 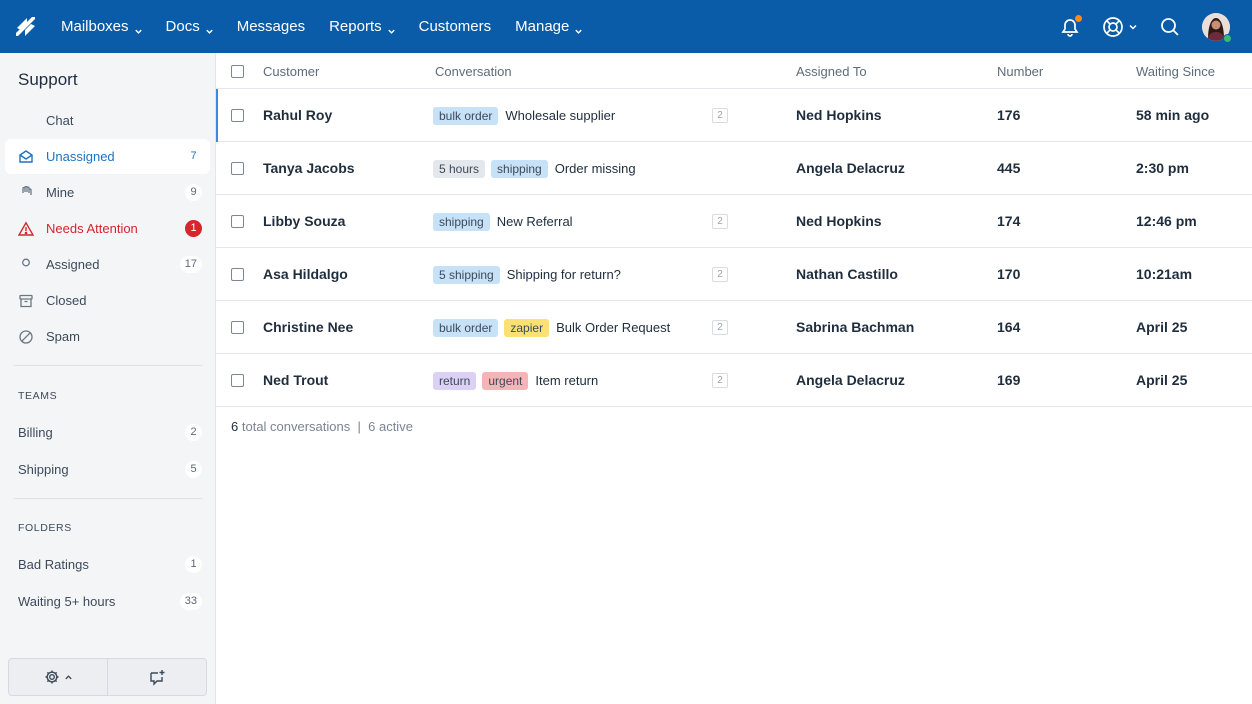 What do you see at coordinates (26, 27) in the screenshot?
I see `helpscout-logo-icon` at bounding box center [26, 27].